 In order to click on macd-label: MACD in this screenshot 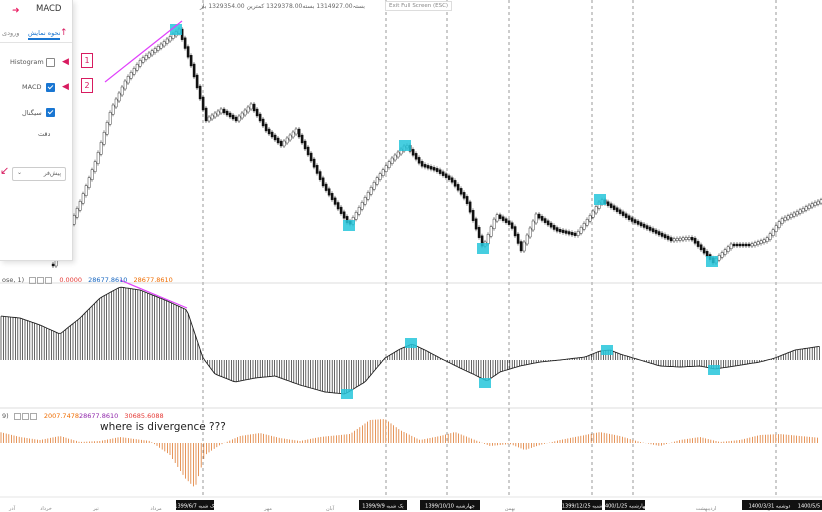, I will do `click(32, 87)`.